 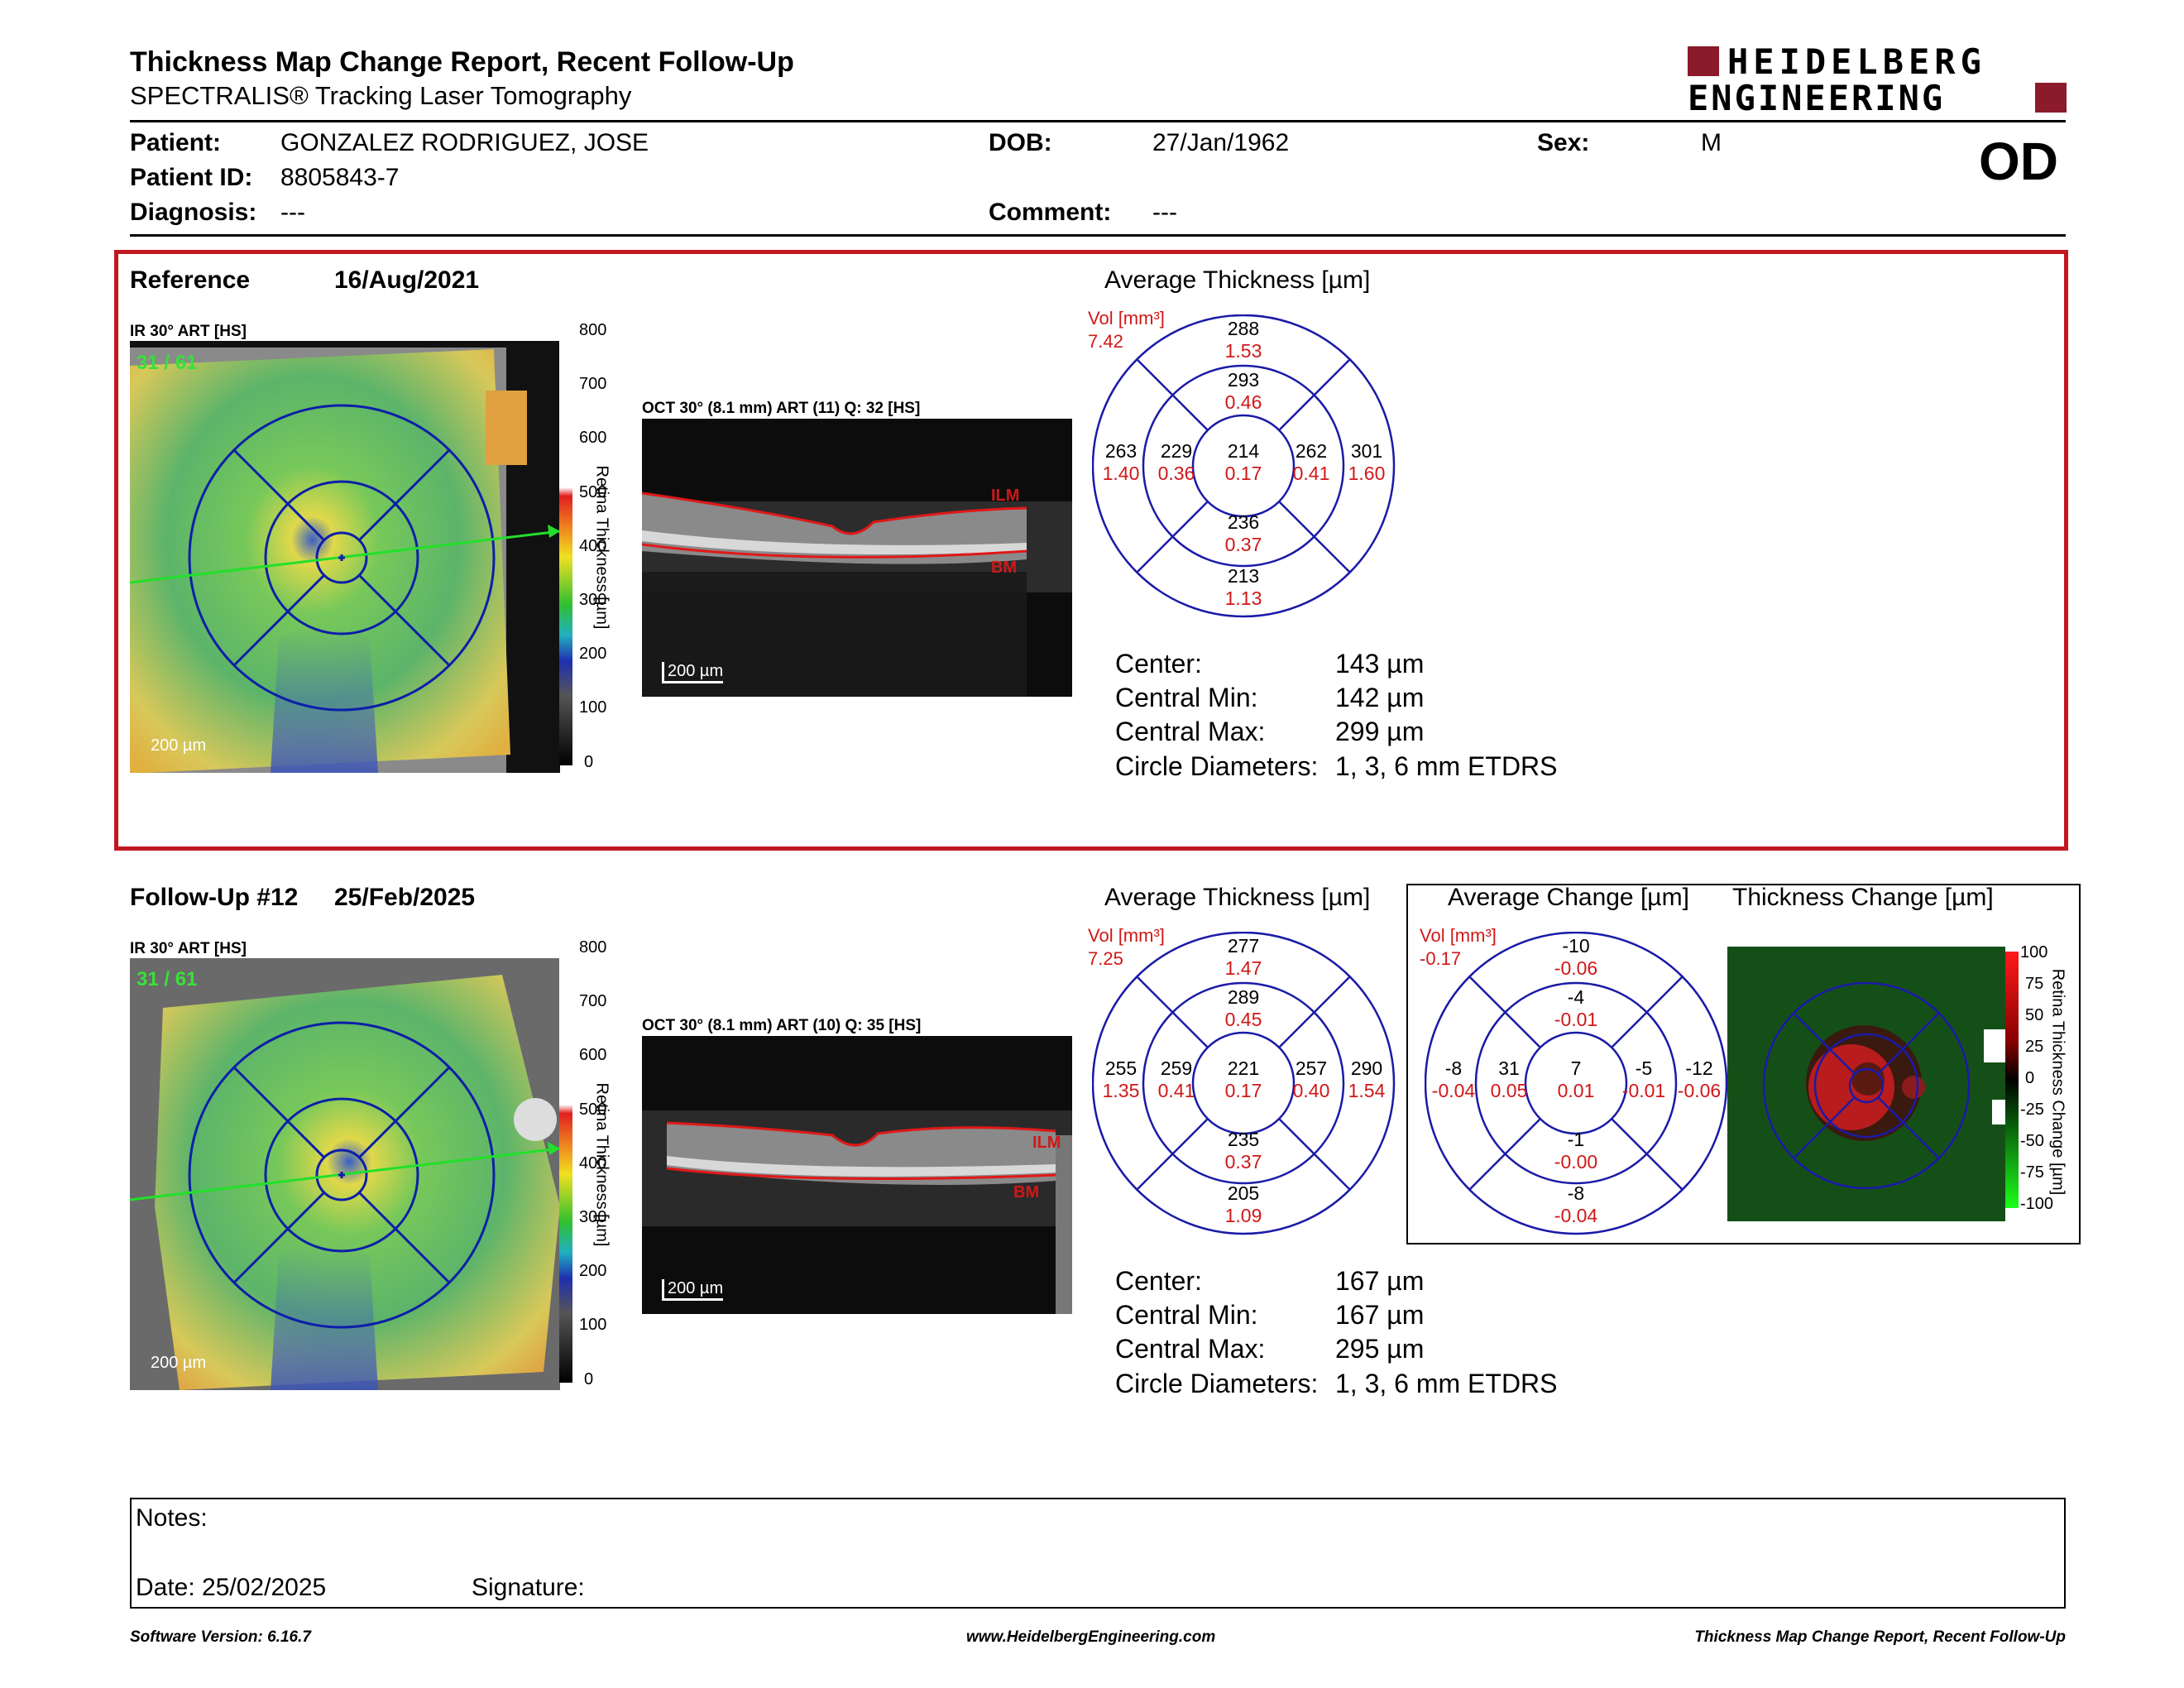 What do you see at coordinates (1164, 212) in the screenshot?
I see `comment-value: ---` at bounding box center [1164, 212].